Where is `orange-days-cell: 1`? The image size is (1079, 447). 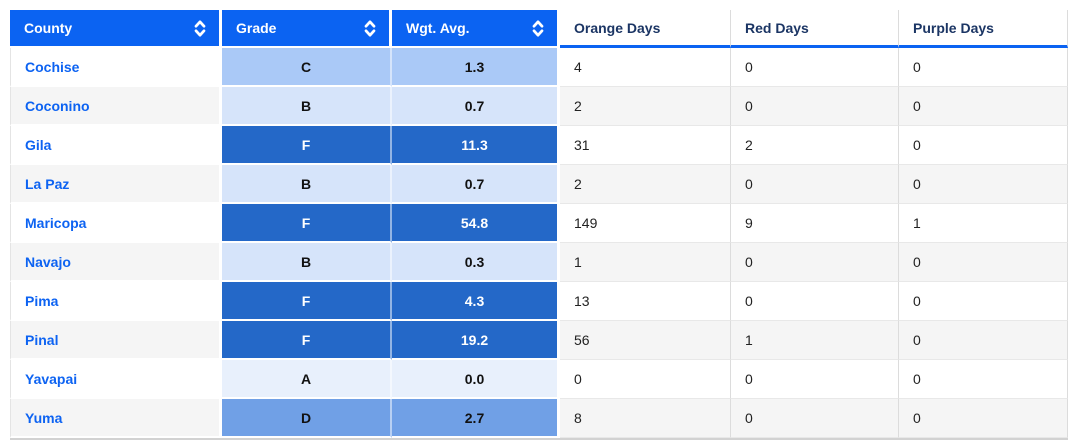 orange-days-cell: 1 is located at coordinates (645, 262).